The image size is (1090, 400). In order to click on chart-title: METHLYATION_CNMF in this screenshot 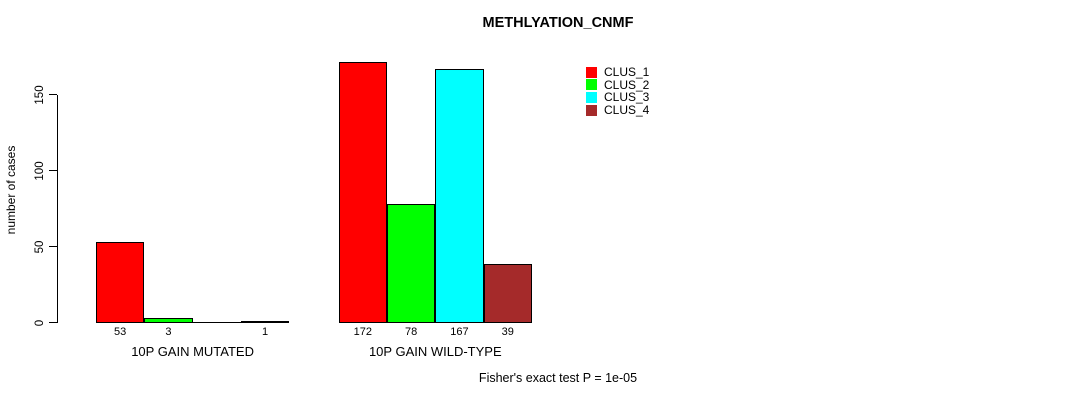, I will do `click(558, 23)`.